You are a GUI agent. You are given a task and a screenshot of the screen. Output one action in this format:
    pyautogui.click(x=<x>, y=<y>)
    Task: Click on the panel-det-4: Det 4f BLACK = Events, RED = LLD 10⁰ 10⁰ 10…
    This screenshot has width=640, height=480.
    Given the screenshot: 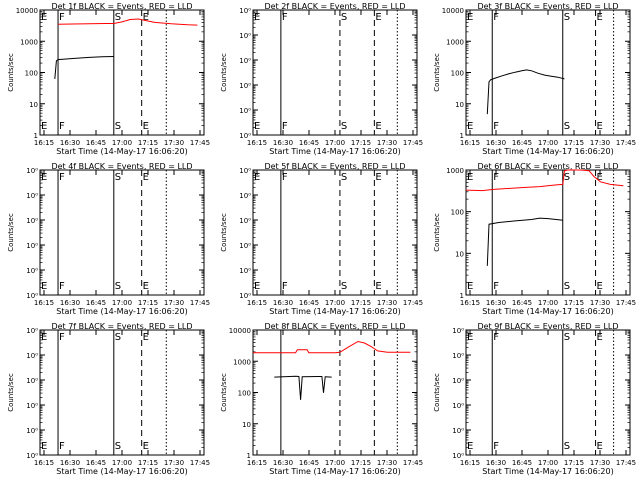 What is the action you would take?
    pyautogui.click(x=108, y=239)
    